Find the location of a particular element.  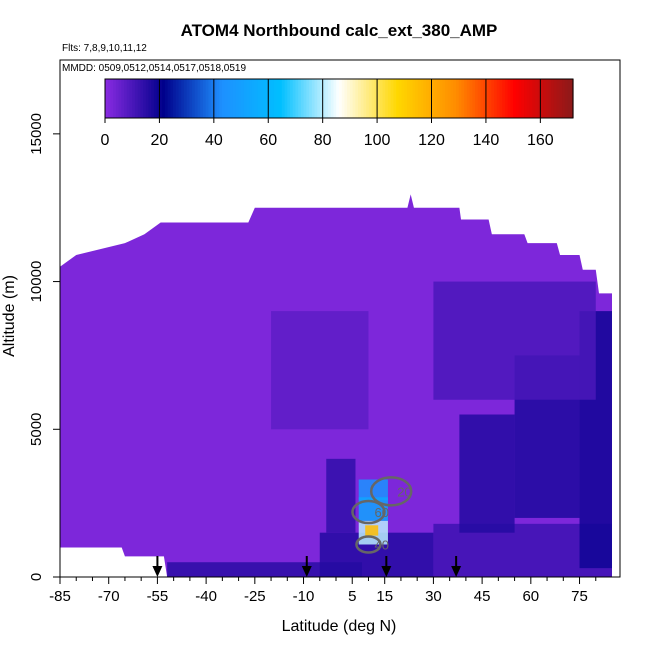

colorbar-tick-label: 80 is located at coordinates (323, 140).